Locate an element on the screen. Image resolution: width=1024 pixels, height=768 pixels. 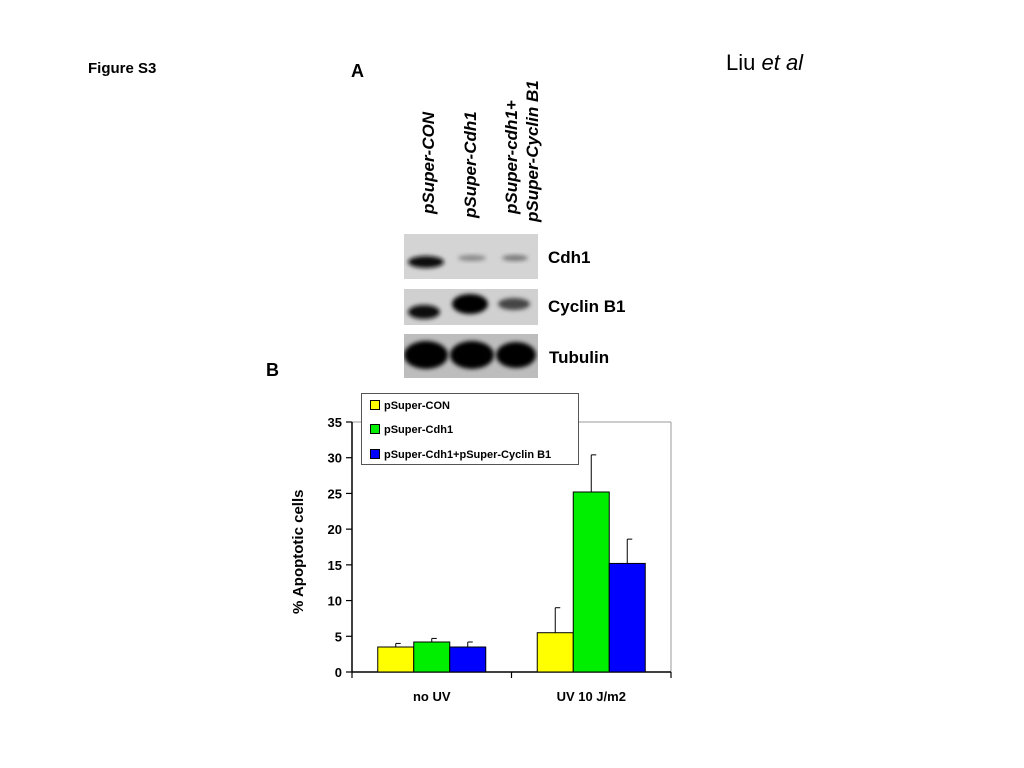
band-tubulin-lane3 is located at coordinates (516, 355).